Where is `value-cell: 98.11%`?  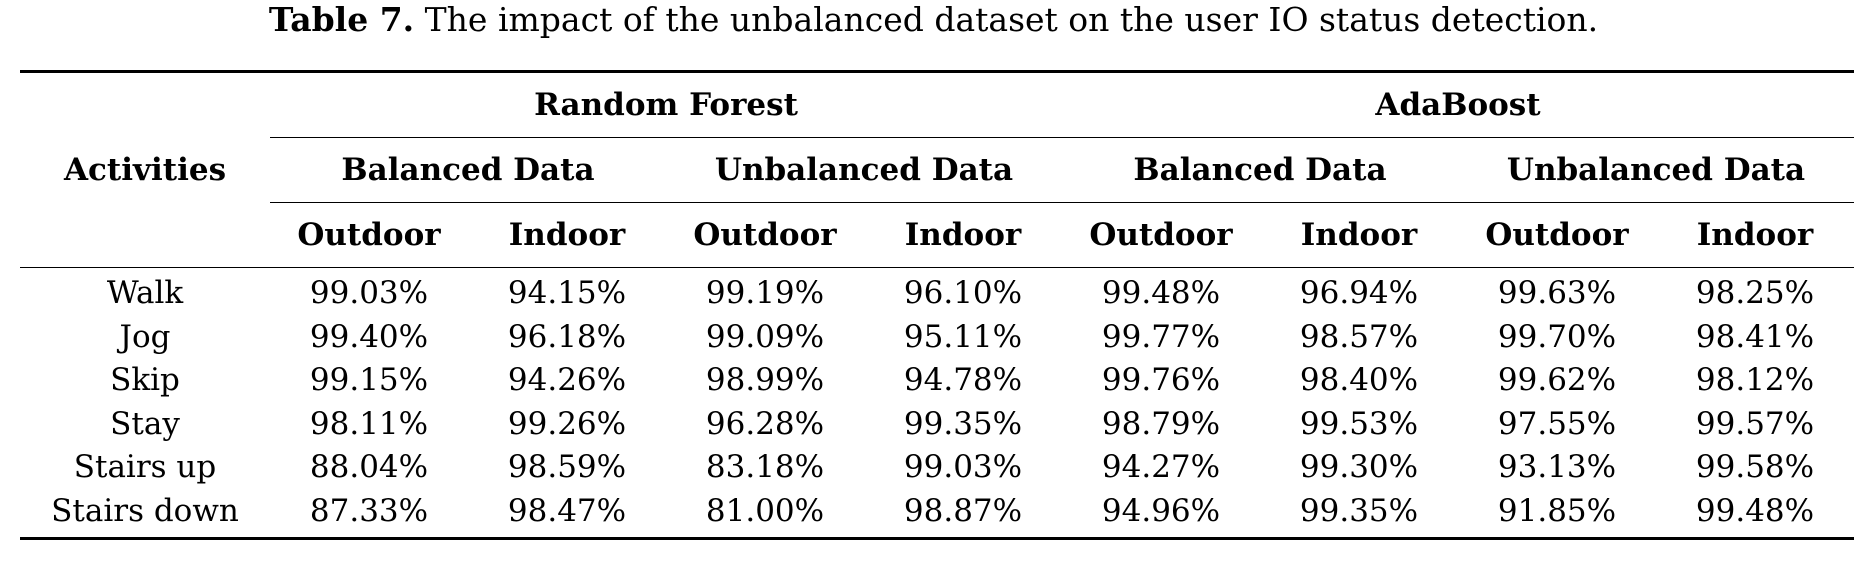 value-cell: 98.11% is located at coordinates (369, 423).